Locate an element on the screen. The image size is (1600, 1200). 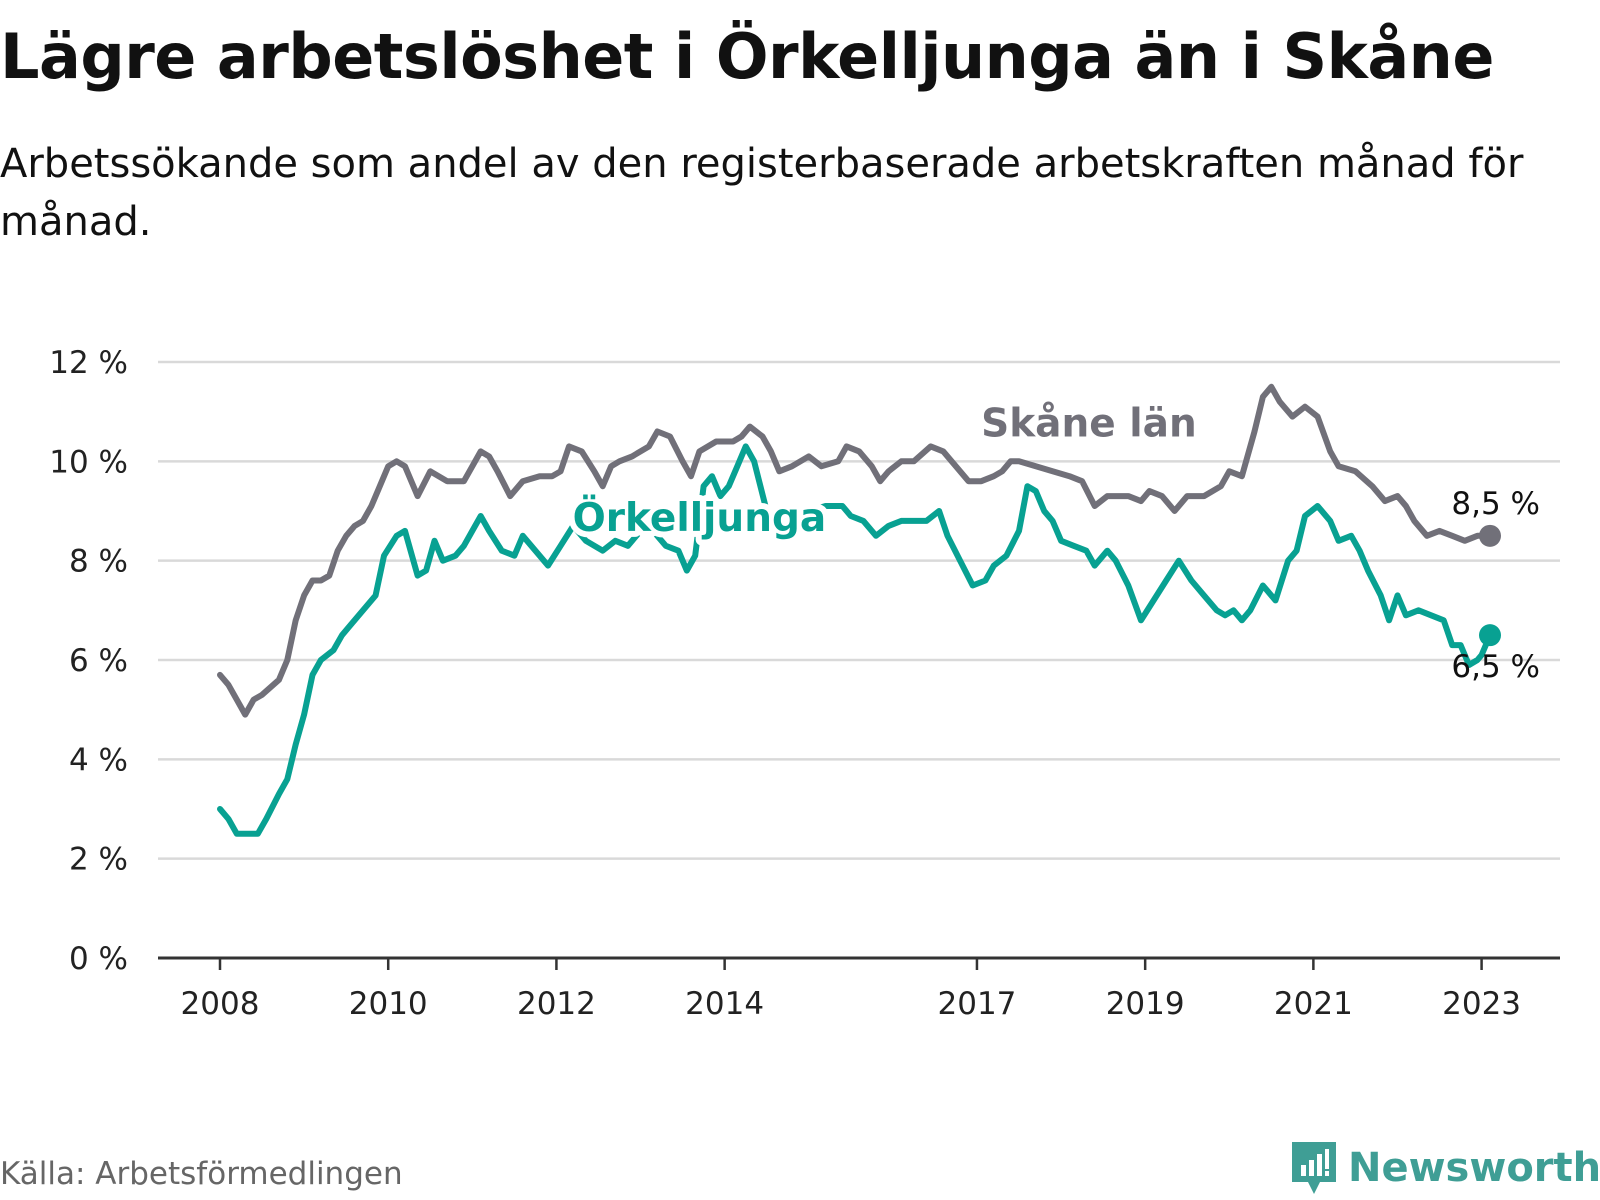
y-tick-label: 6 % is located at coordinates (98, 661).